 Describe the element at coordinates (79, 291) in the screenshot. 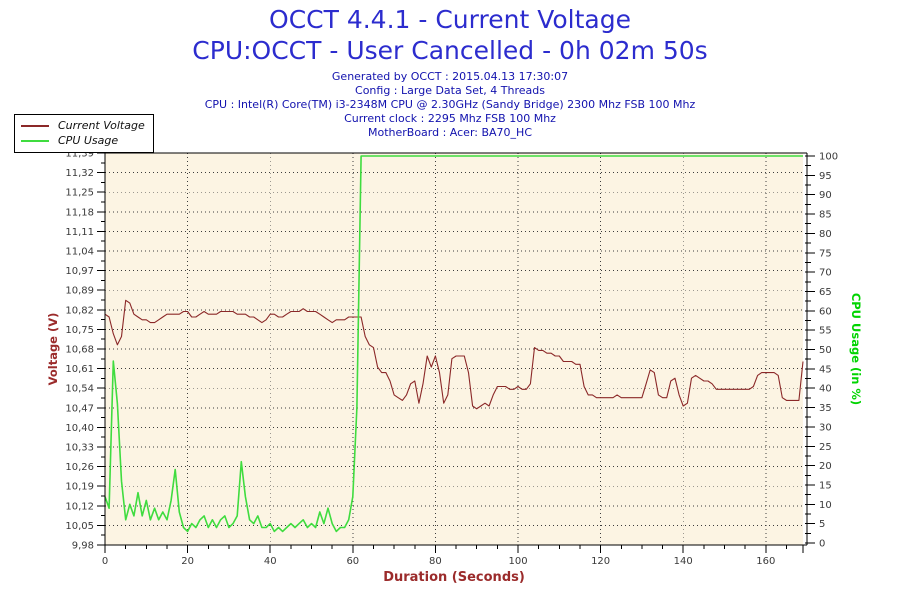

I see `y-left-tick-label: 10,89` at that location.